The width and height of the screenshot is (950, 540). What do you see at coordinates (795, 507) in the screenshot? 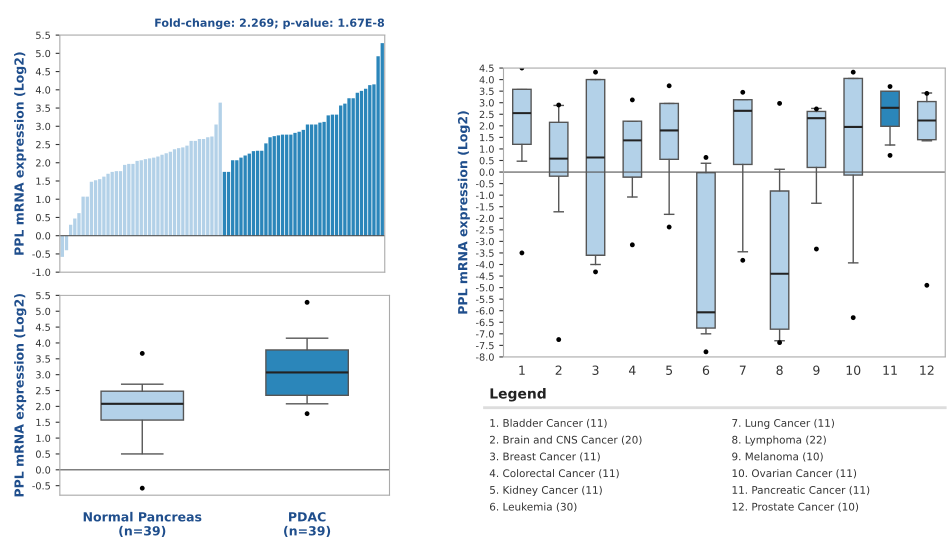
I see `text: 12. Prostate Cancer (10)` at bounding box center [795, 507].